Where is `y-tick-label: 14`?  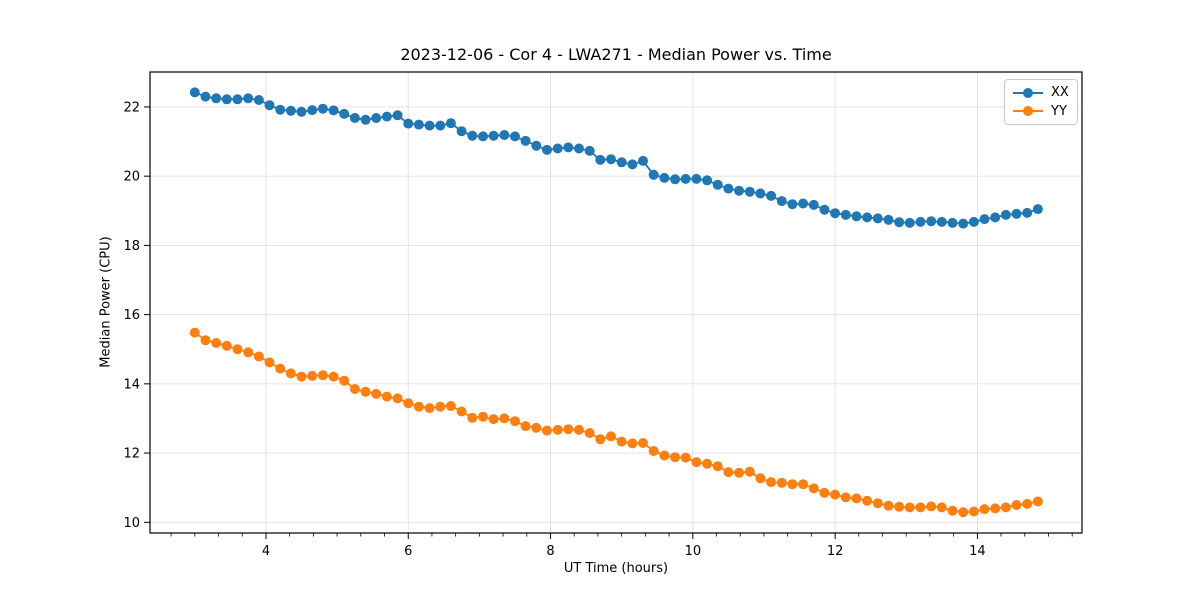 y-tick-label: 14 is located at coordinates (131, 384).